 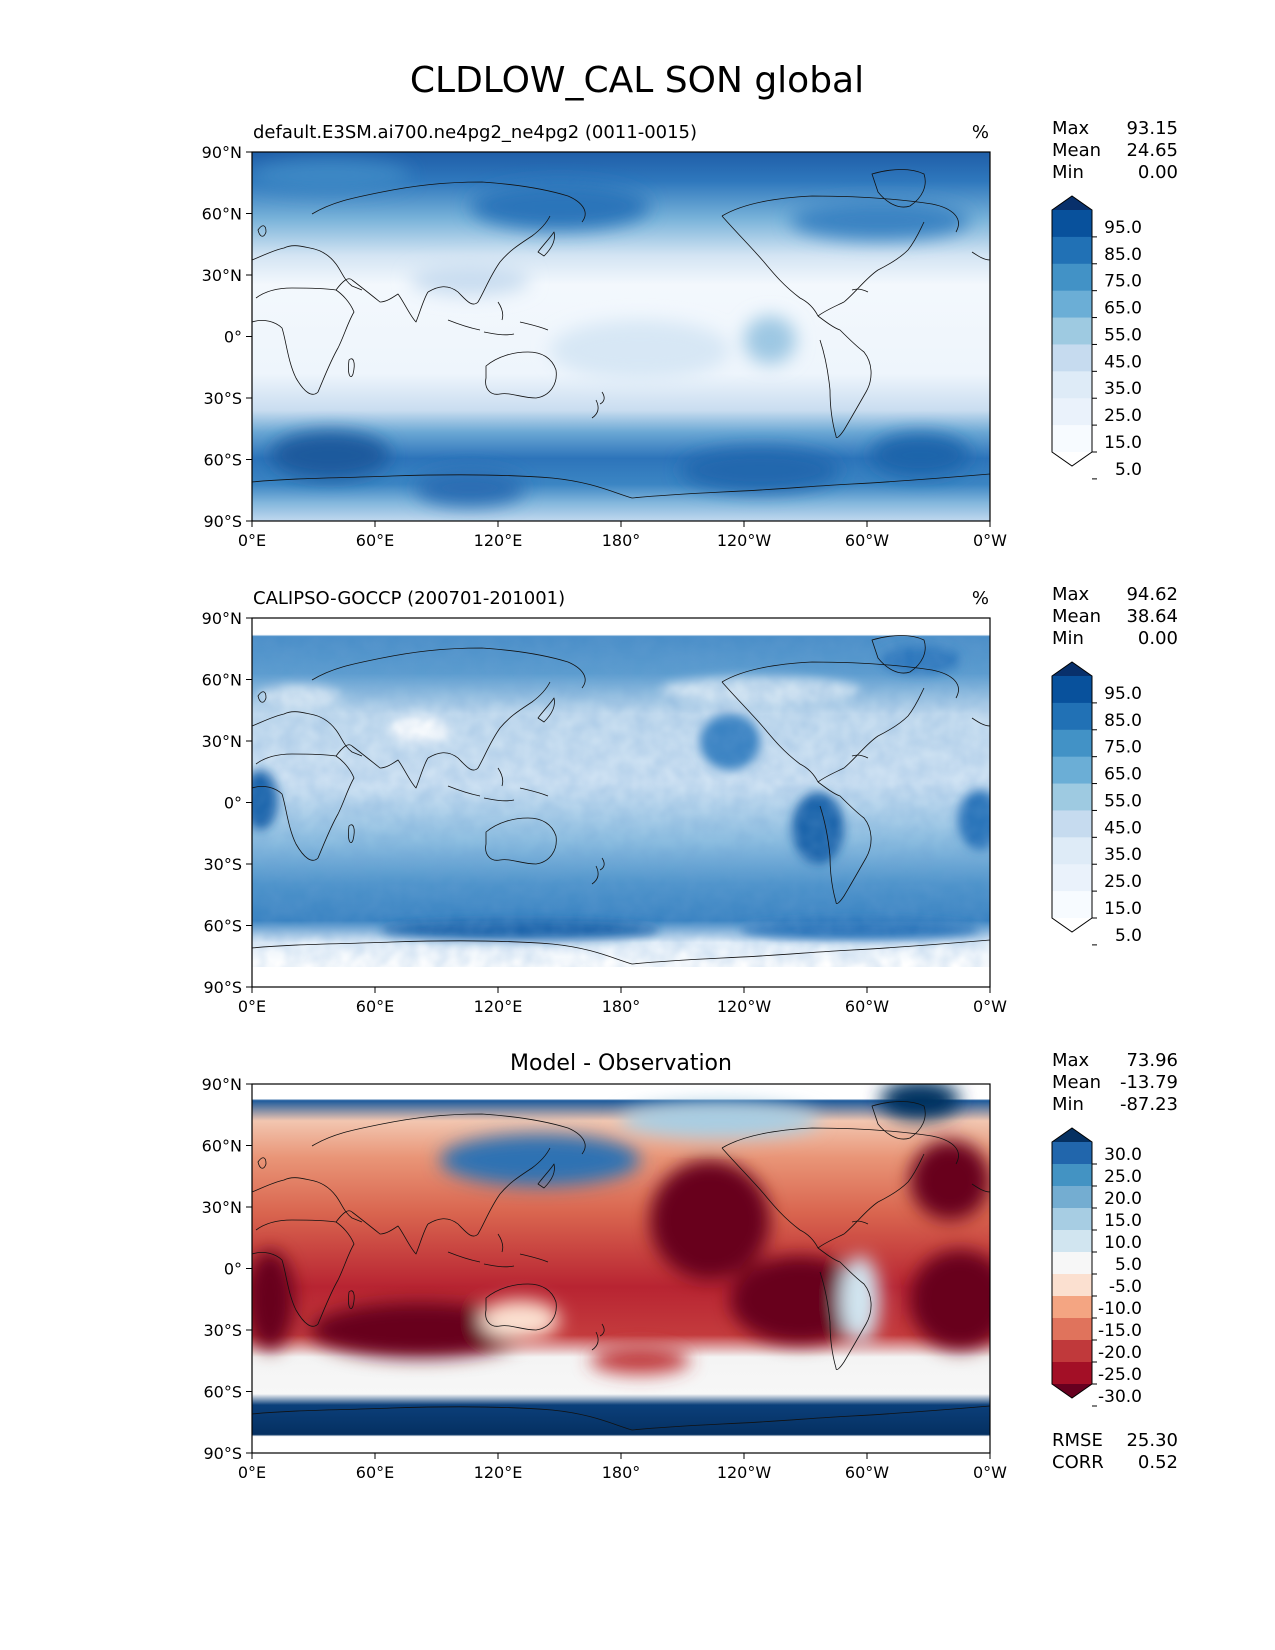 I want to click on lat-tick-label: 90°N, so click(x=222, y=1084).